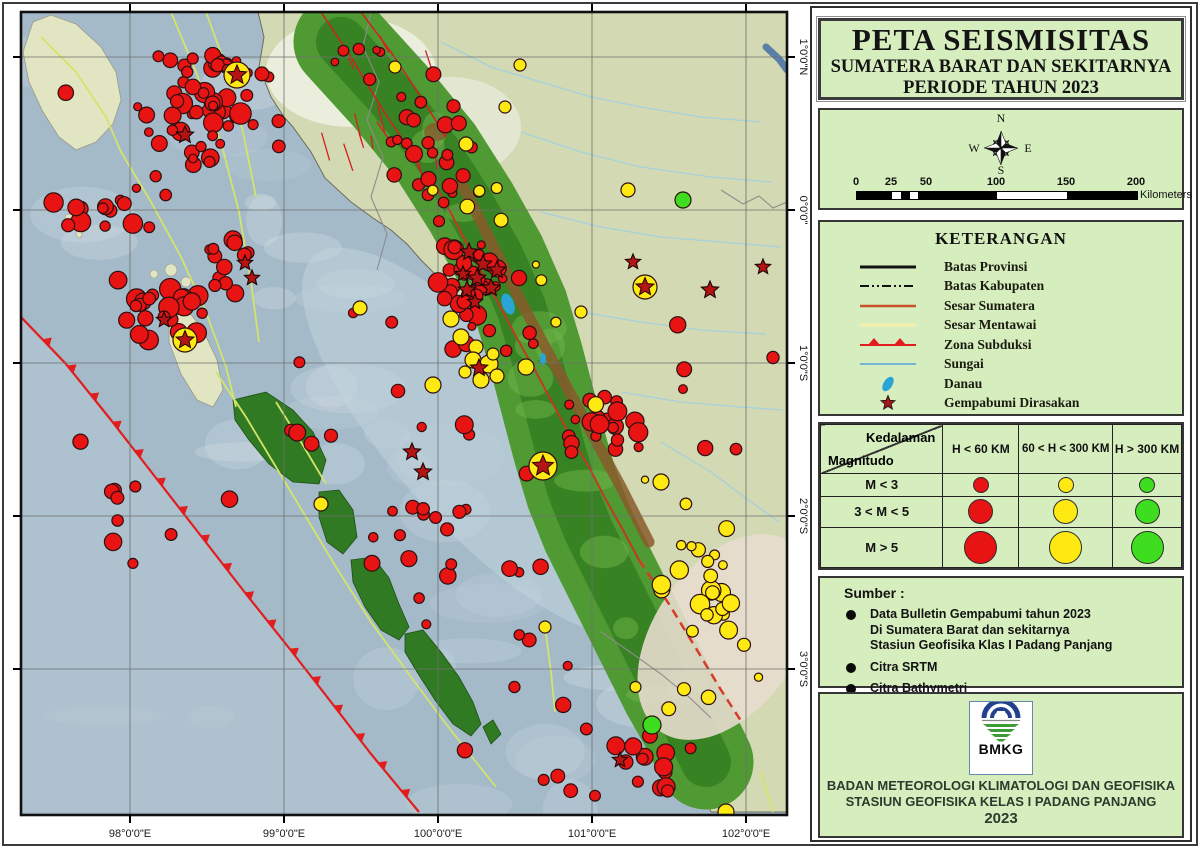 Image resolution: width=1200 pixels, height=848 pixels. I want to click on legend-item: Batas Provinsi, so click(1001, 267).